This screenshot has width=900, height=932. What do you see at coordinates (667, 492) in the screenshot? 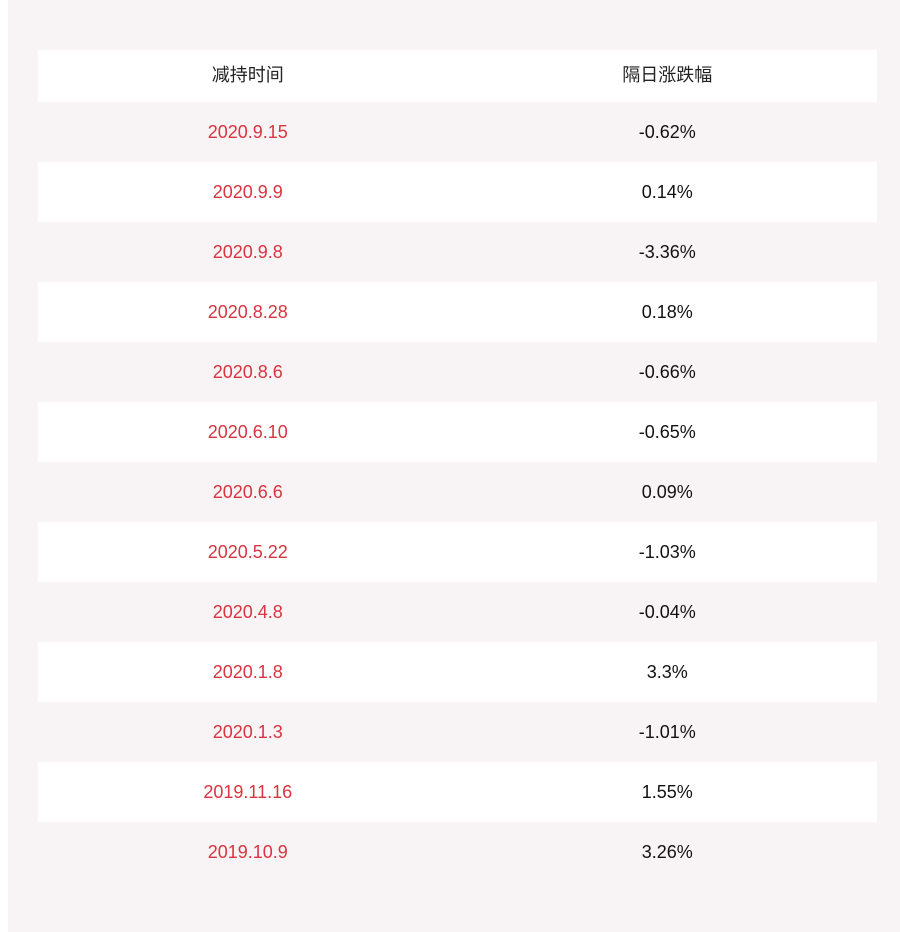
I see `change-cell: 0.09%` at bounding box center [667, 492].